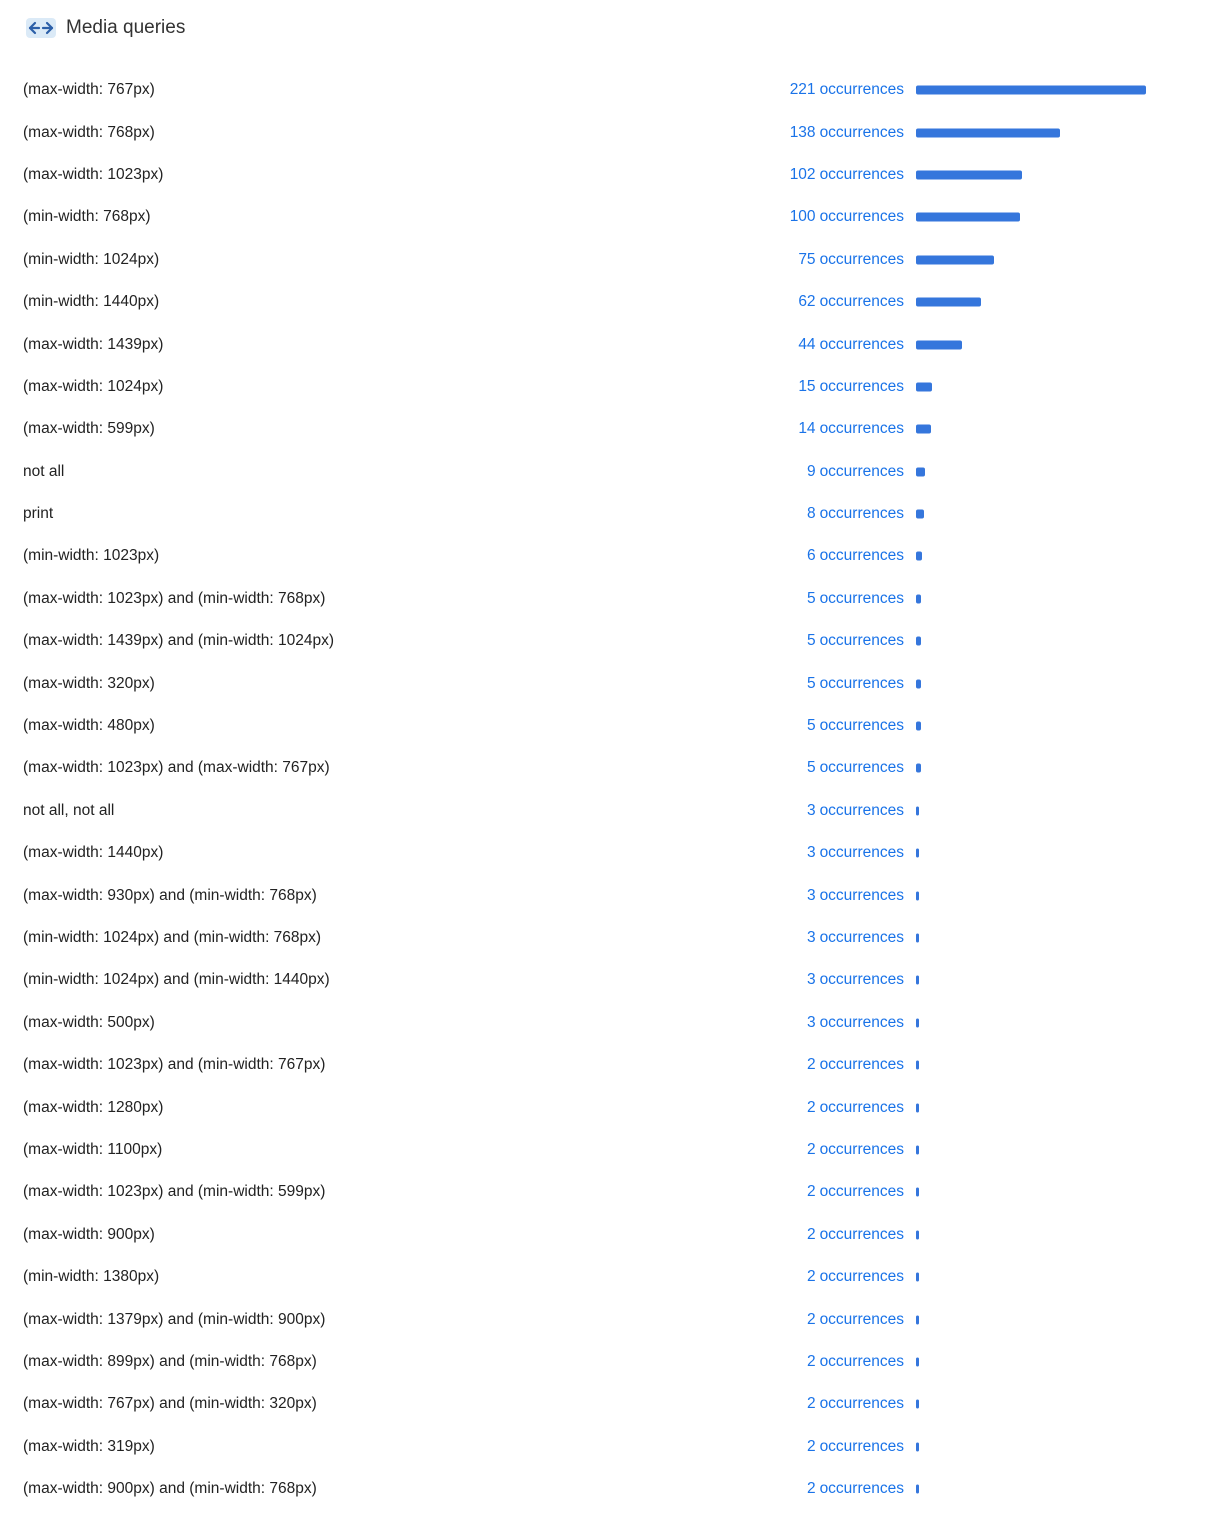 This screenshot has width=1216, height=1520. I want to click on occurrences-link: 9 occurrences, so click(855, 472).